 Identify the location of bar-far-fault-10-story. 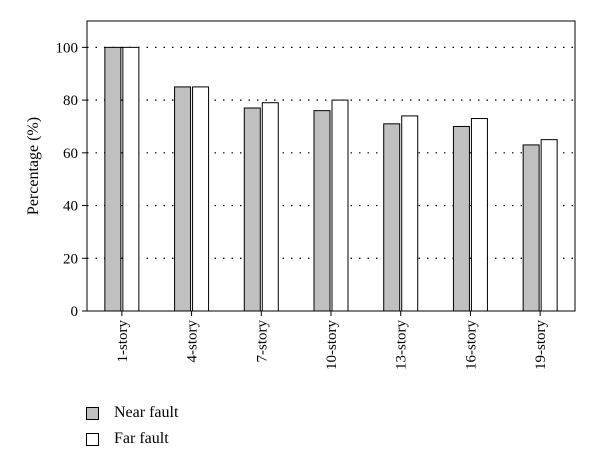
(340, 205).